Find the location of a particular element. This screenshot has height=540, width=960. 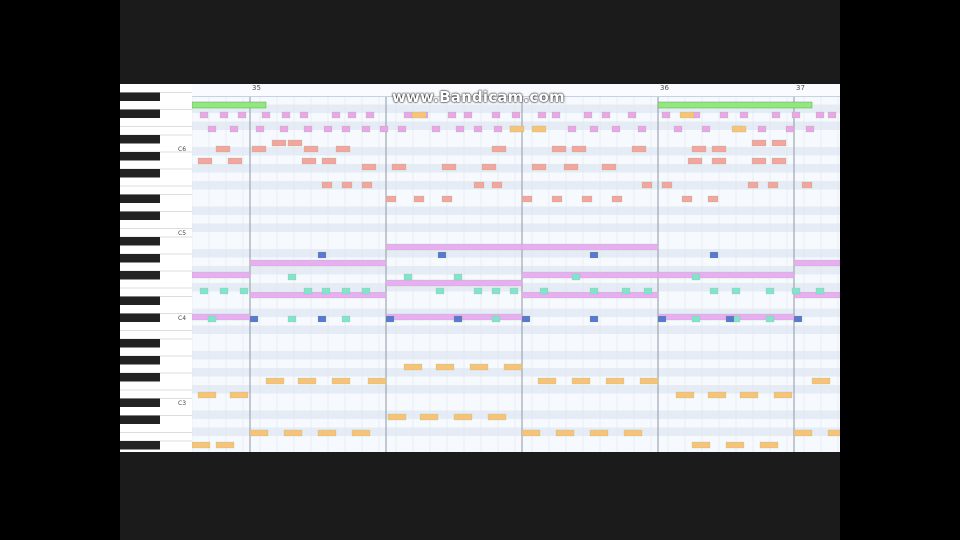

letterbox-top is located at coordinates (480, 42).